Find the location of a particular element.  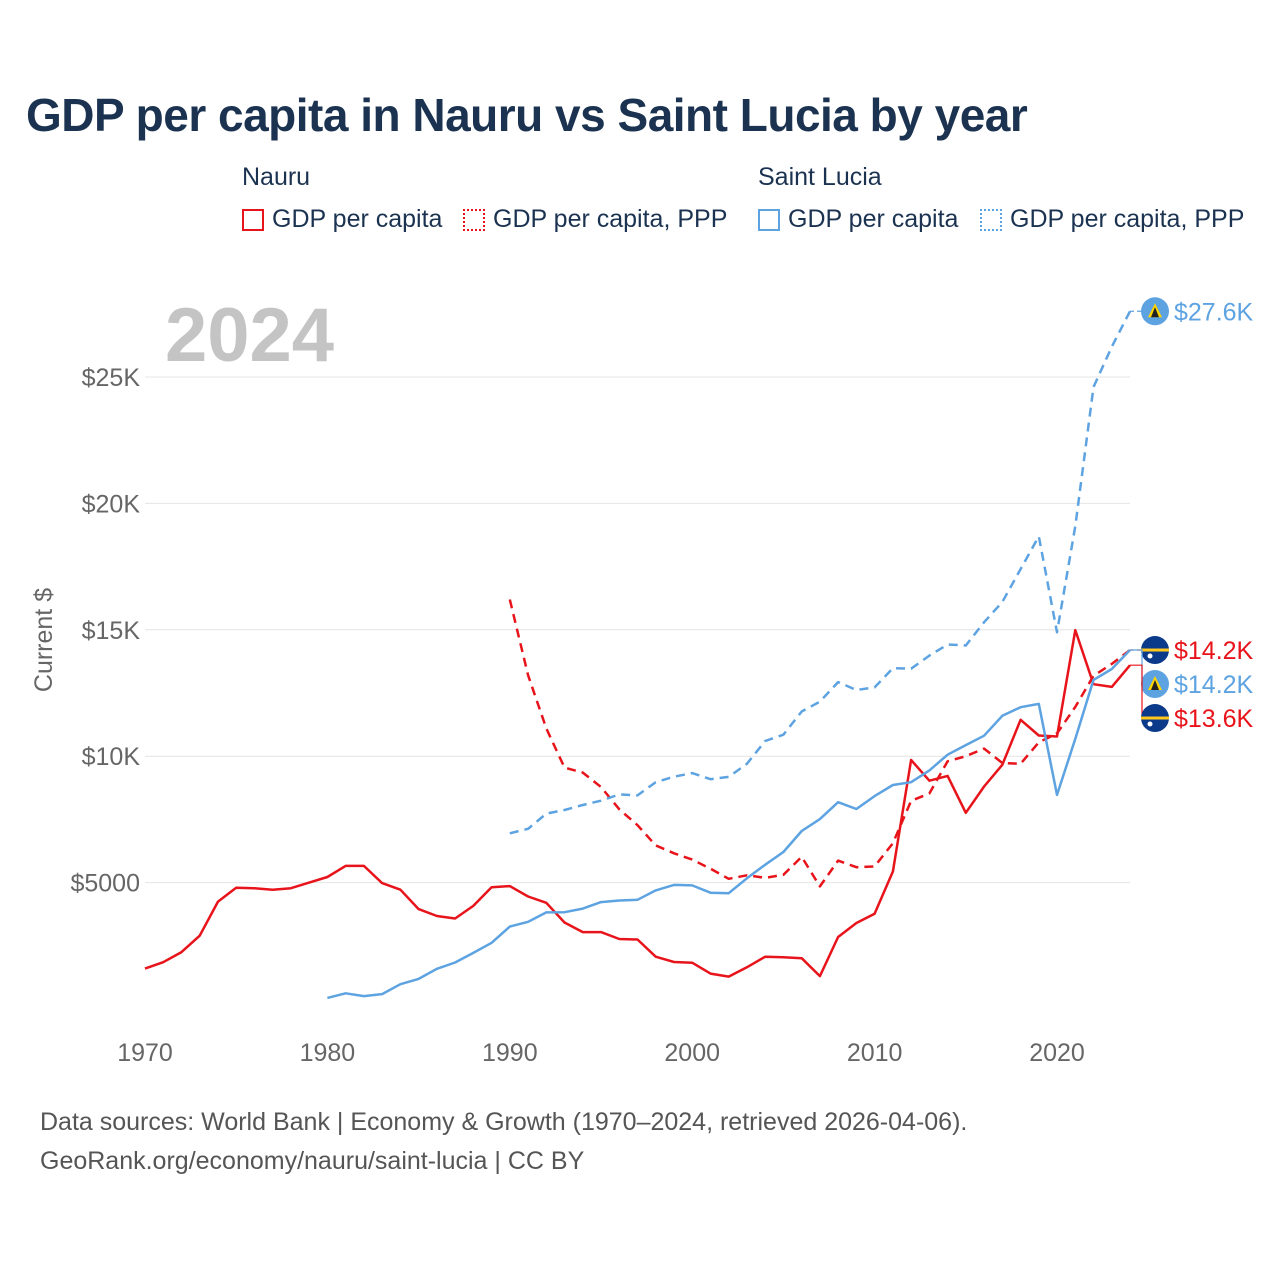

y-tick-label: $5000 is located at coordinates (105, 884).